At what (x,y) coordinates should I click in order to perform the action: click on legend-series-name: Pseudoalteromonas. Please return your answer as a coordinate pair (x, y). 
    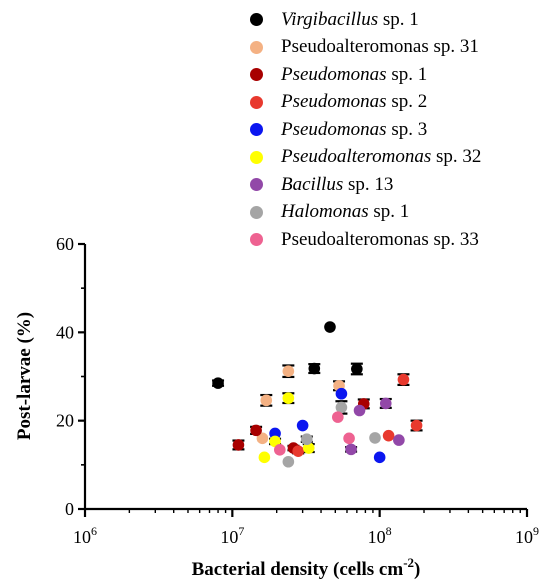
    Looking at the image, I should click on (356, 157).